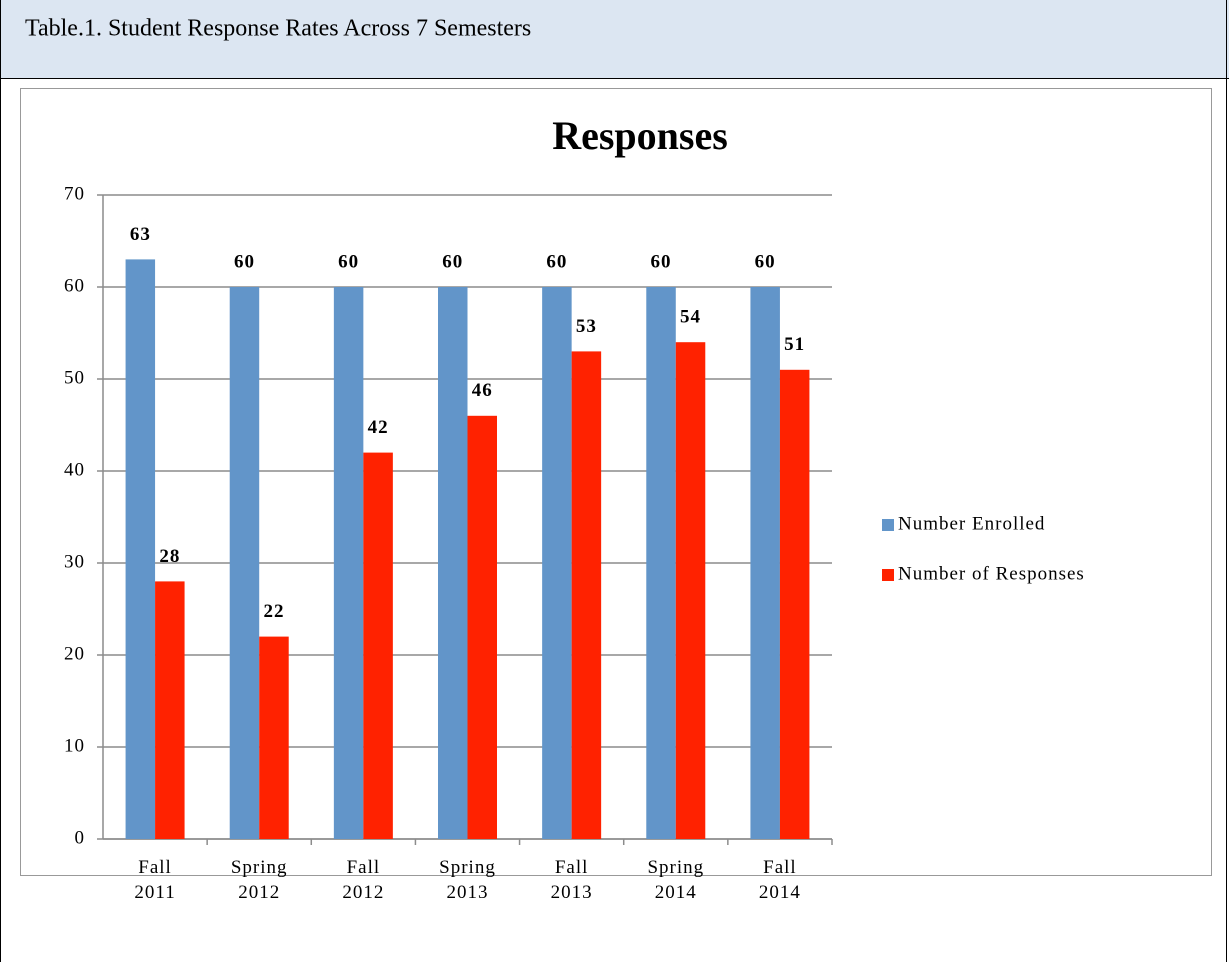 The height and width of the screenshot is (962, 1229). Describe the element at coordinates (74, 285) in the screenshot. I see `y-tick-label: 60` at that location.